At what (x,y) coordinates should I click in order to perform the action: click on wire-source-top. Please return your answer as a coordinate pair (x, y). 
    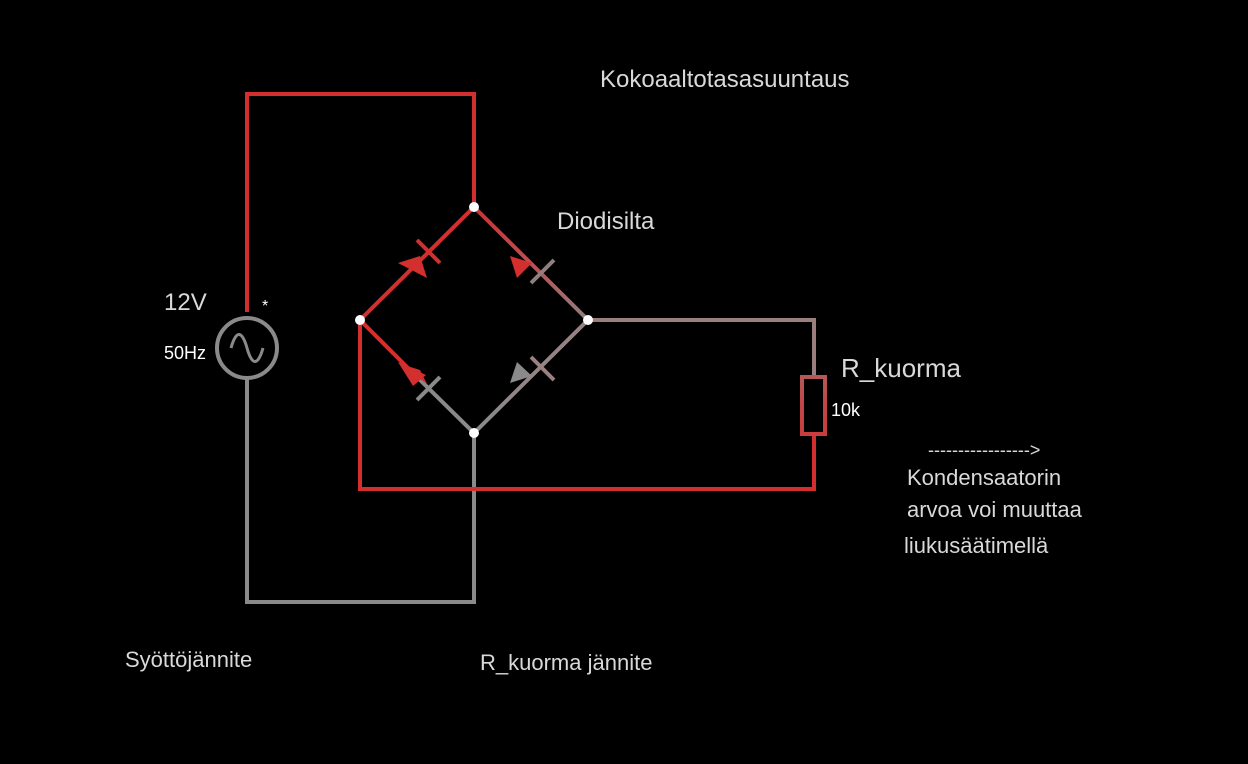
    Looking at the image, I should click on (360, 202).